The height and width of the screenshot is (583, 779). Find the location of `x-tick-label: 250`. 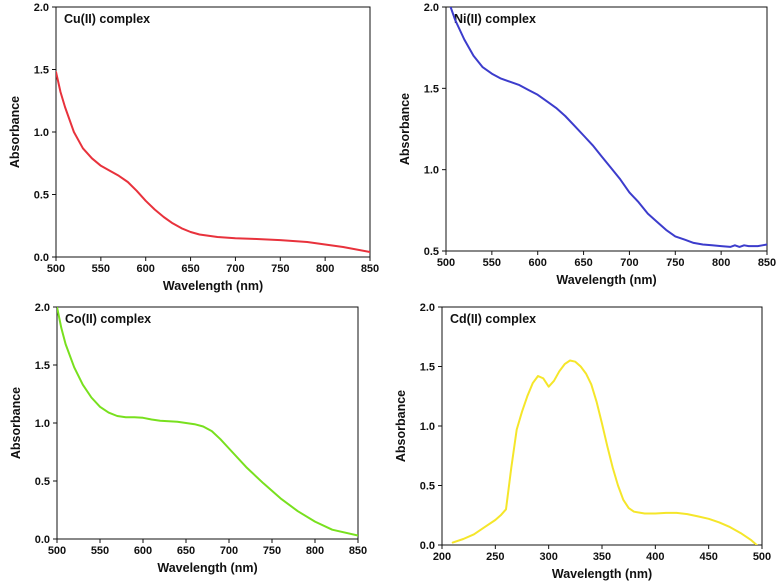

x-tick-label: 250 is located at coordinates (495, 557).